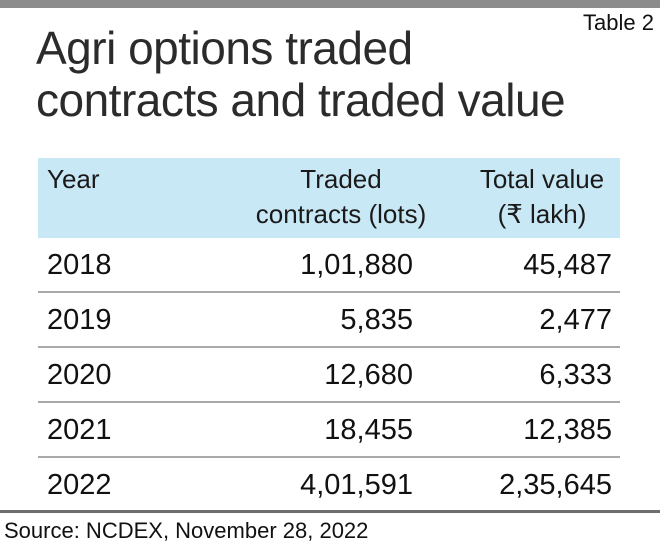  Describe the element at coordinates (575, 375) in the screenshot. I see `cell-value: 6,333` at that location.